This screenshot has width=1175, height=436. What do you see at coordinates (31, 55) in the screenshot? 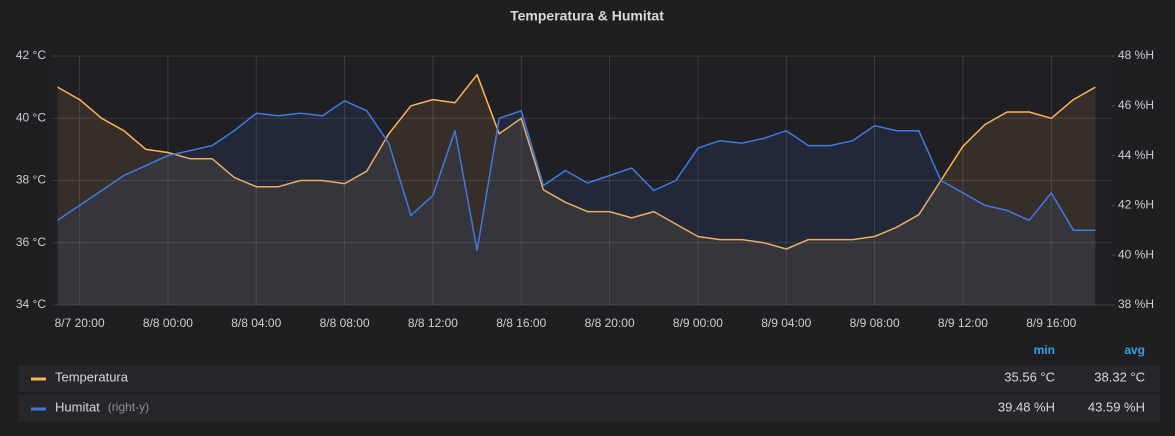
I see `y-tick-label: 42 °C` at bounding box center [31, 55].